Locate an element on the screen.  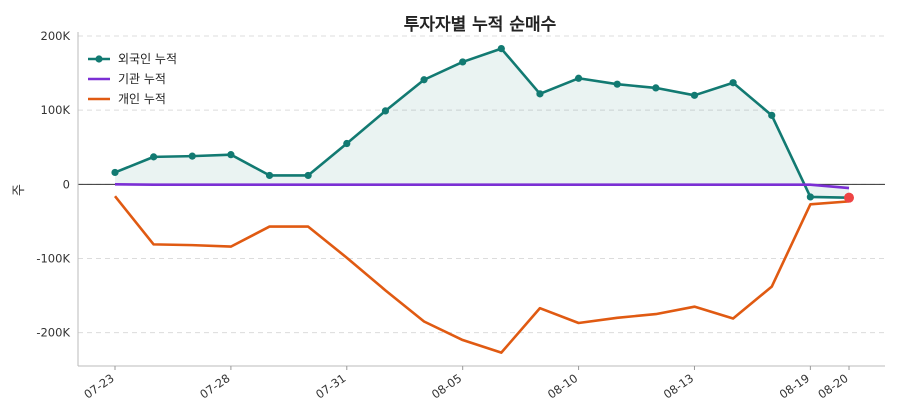
y-tick-label: -100K is located at coordinates (53, 258).